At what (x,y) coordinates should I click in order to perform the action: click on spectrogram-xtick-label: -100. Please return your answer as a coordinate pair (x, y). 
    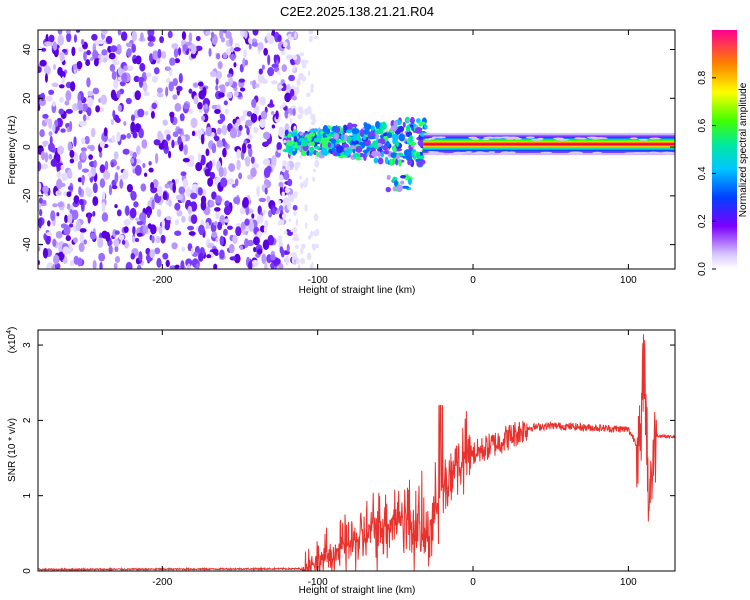
    Looking at the image, I should click on (318, 280).